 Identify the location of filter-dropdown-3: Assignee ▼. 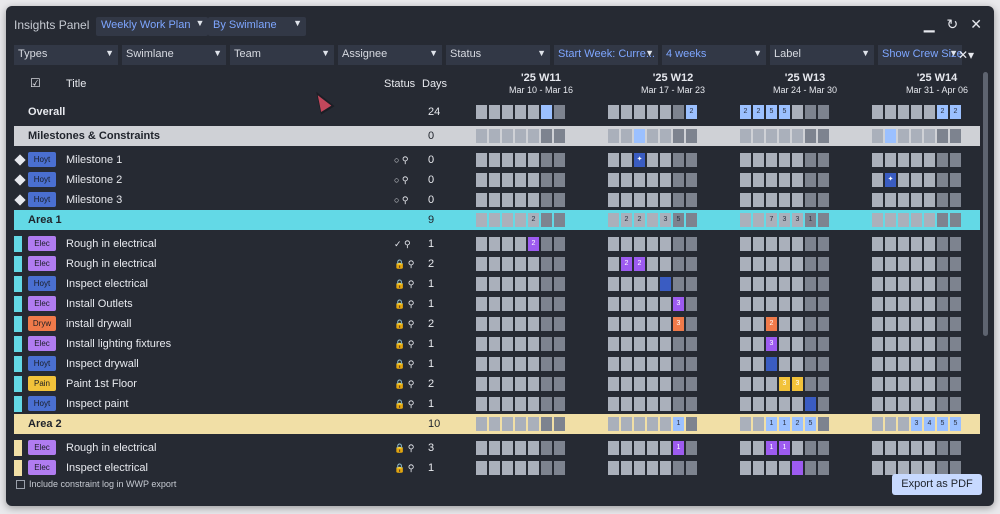
(390, 55).